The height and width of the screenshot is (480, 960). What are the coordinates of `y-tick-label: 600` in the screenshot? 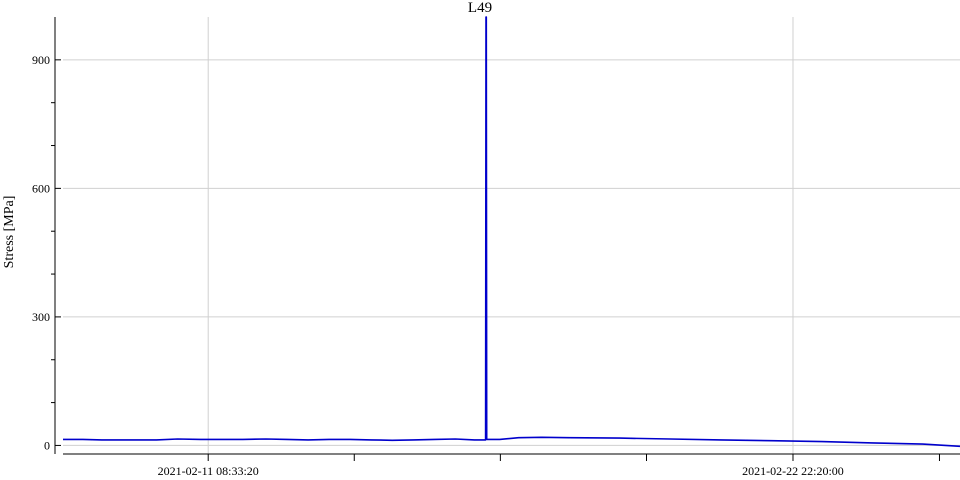 It's located at (41, 188).